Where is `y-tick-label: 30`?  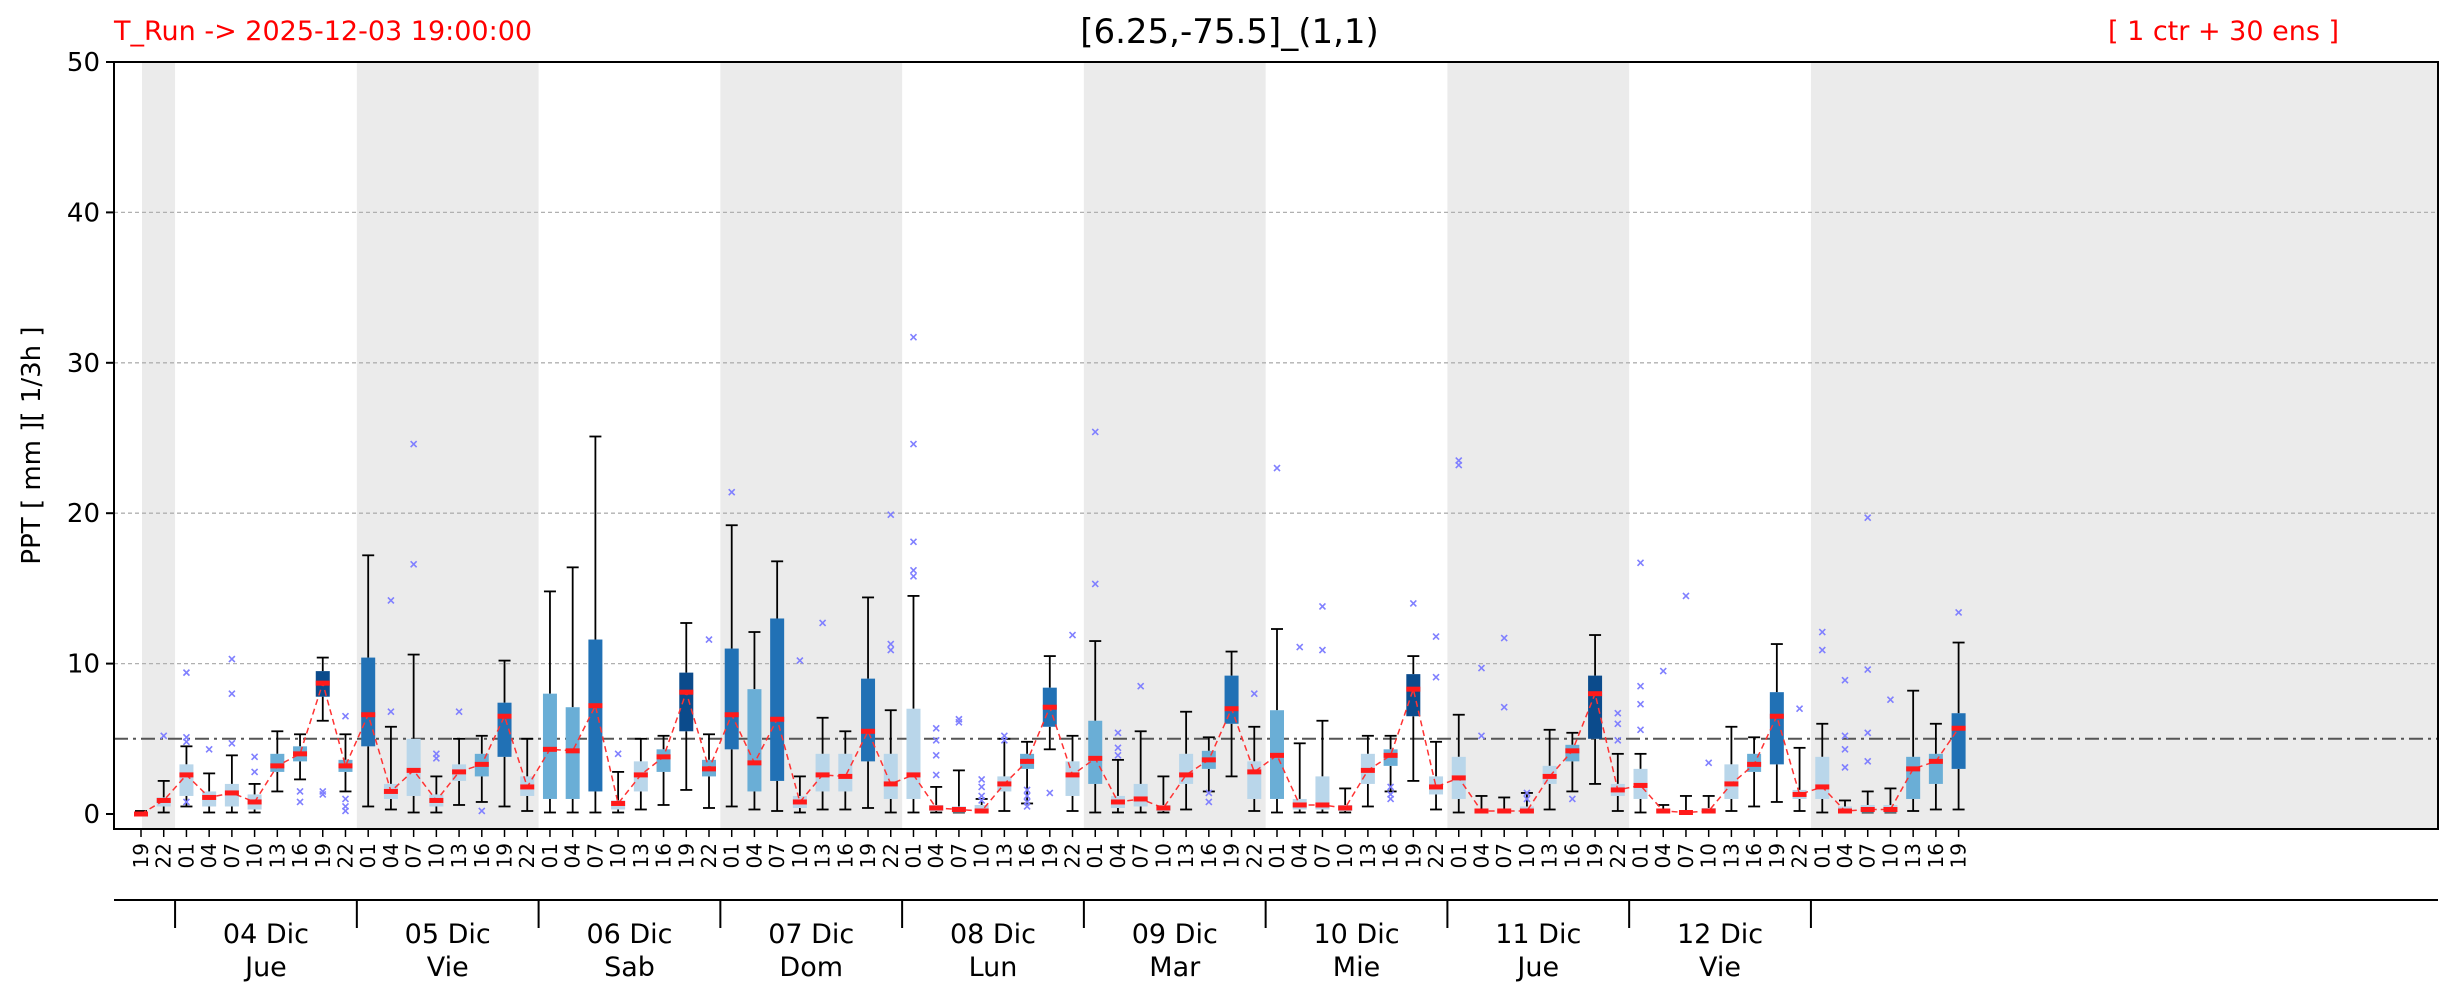
y-tick-label: 30 is located at coordinates (83, 364).